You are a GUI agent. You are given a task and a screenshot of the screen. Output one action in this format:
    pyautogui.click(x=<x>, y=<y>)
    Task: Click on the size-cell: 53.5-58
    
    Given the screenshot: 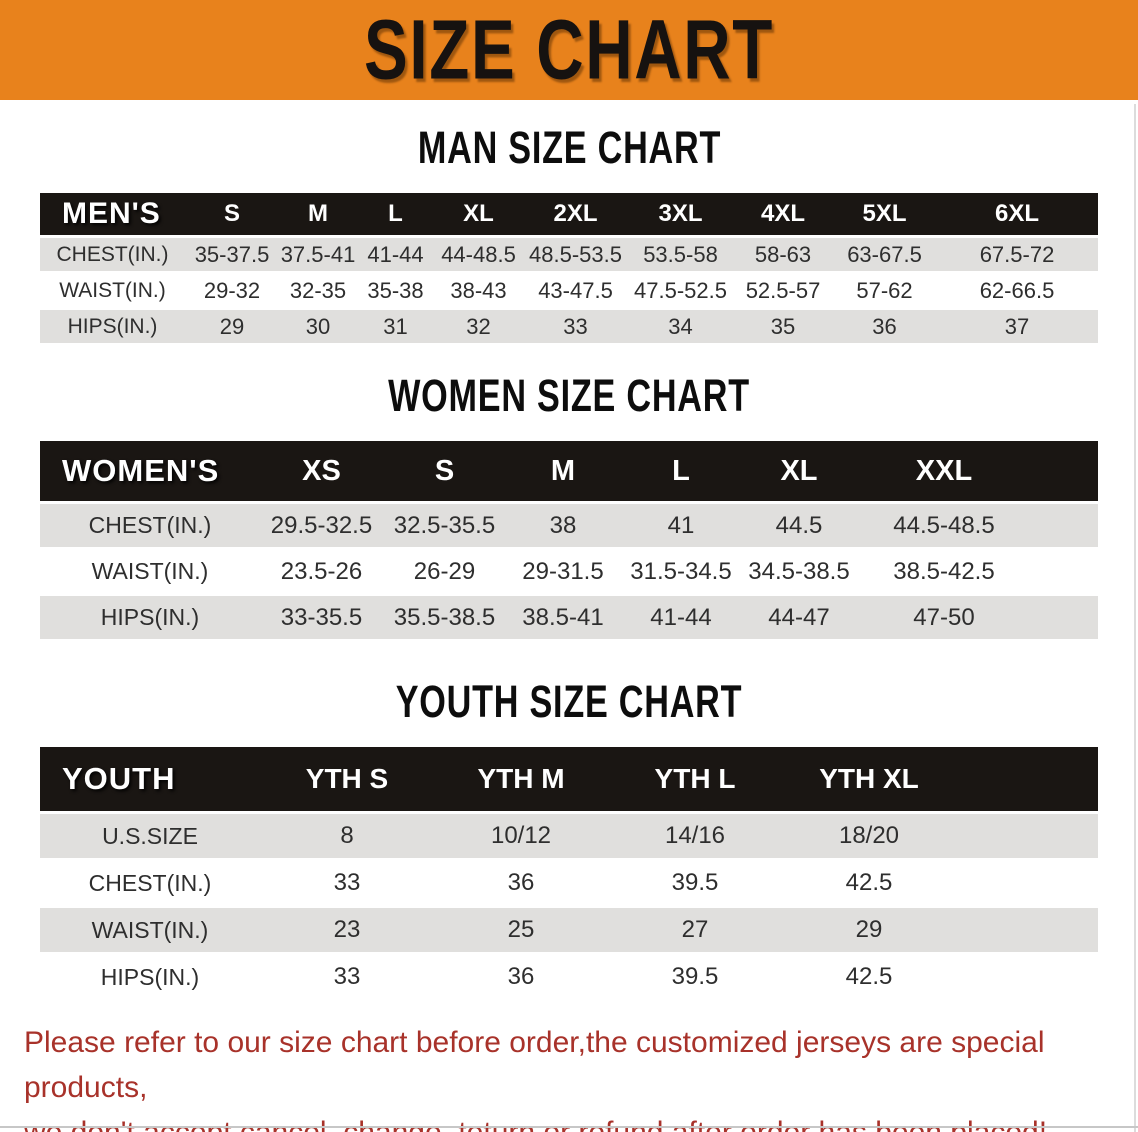 What is the action you would take?
    pyautogui.click(x=680, y=254)
    